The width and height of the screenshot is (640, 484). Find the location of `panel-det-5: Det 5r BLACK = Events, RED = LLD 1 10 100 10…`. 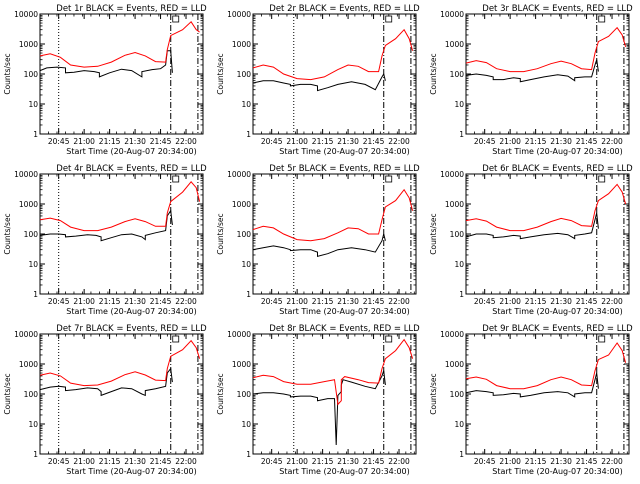

panel-det-5: Det 5r BLACK = Events, RED = LLD 1 10 100 10… is located at coordinates (318, 240).